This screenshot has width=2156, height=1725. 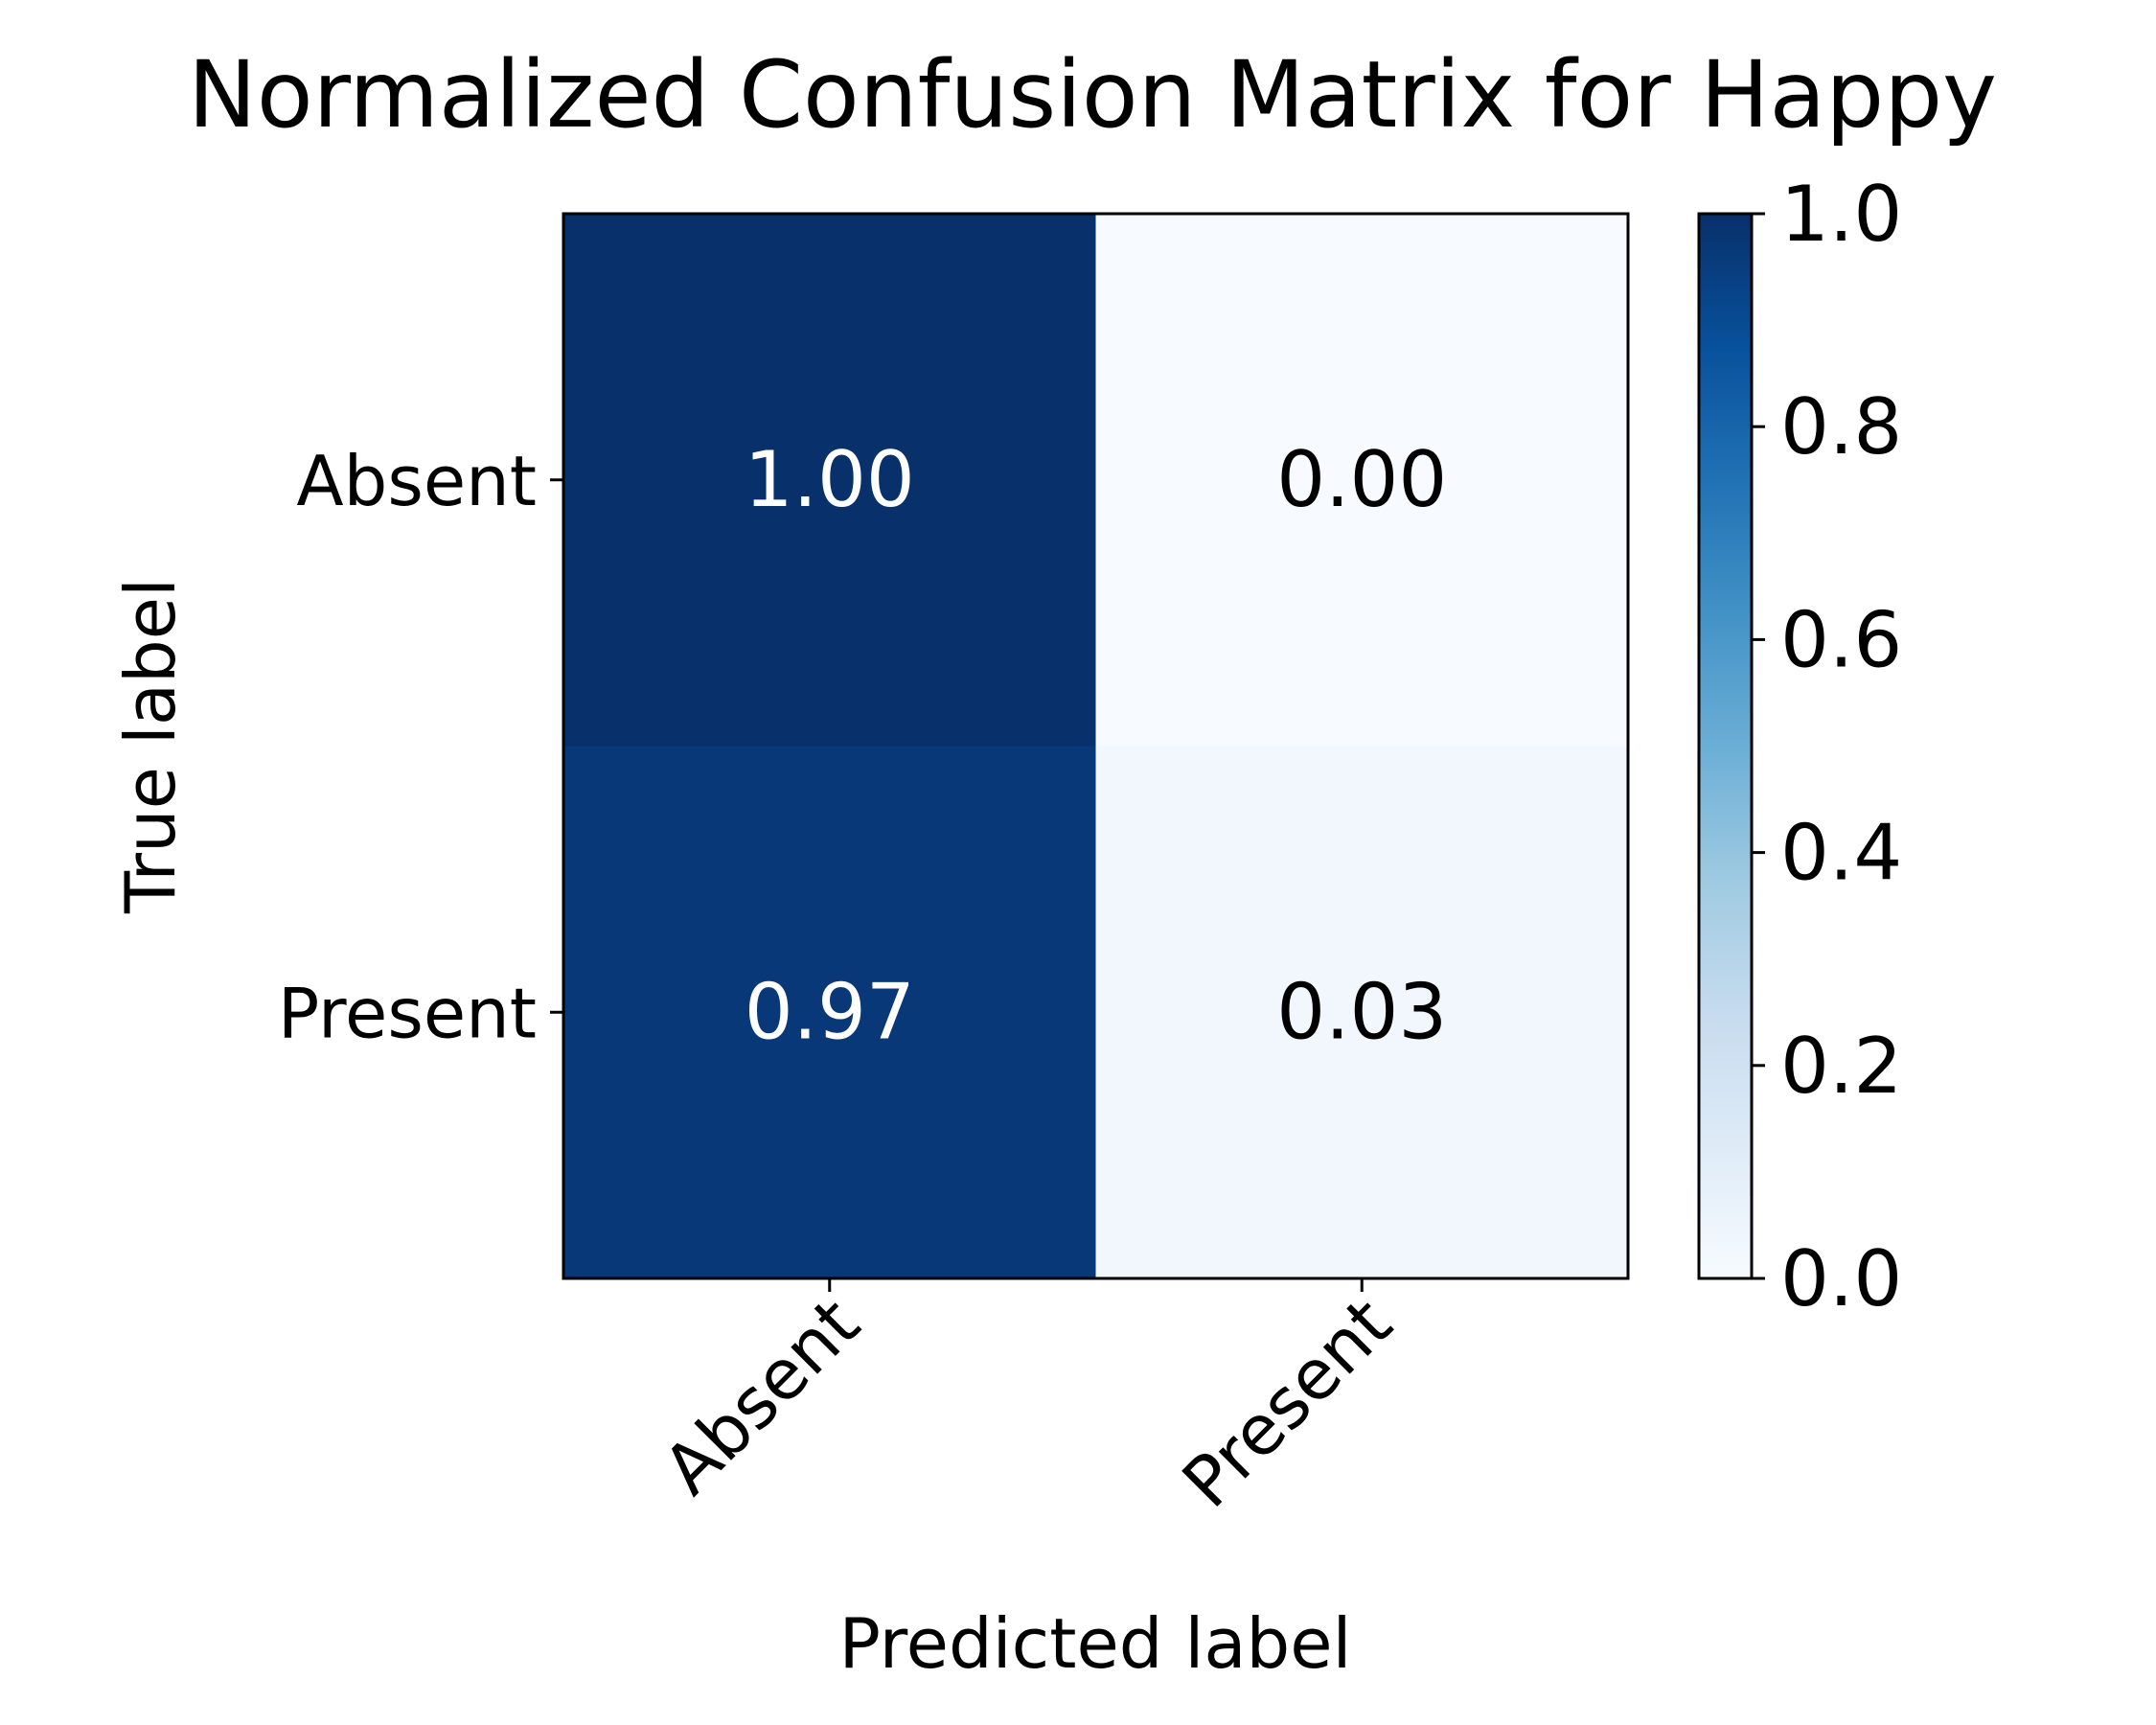 I want to click on cell-value-label: 0.00, so click(x=1361, y=479).